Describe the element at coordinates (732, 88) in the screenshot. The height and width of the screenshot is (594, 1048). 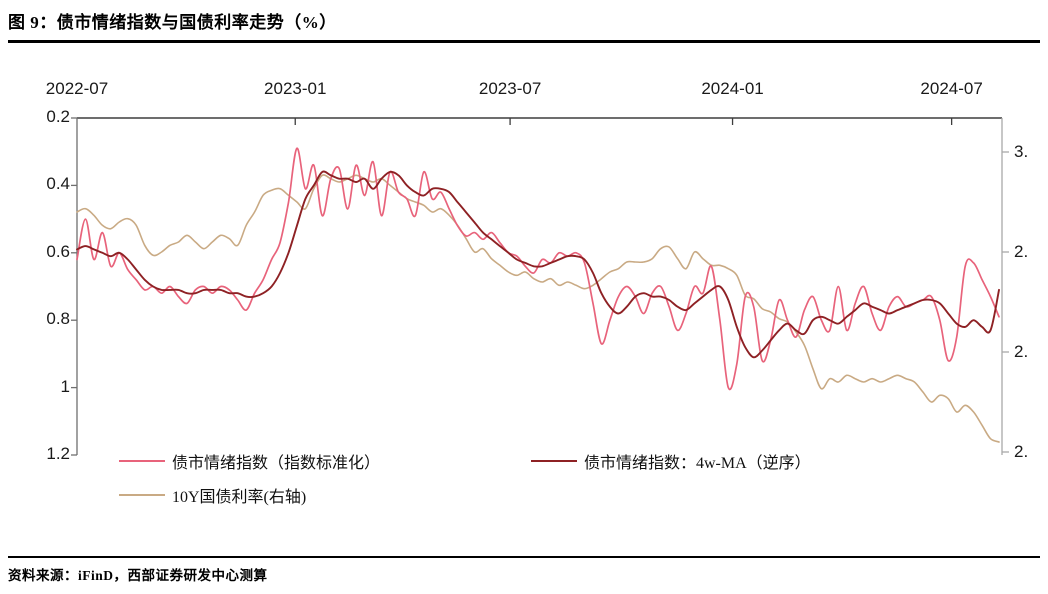
I see `x-axis-label: 2024-01` at that location.